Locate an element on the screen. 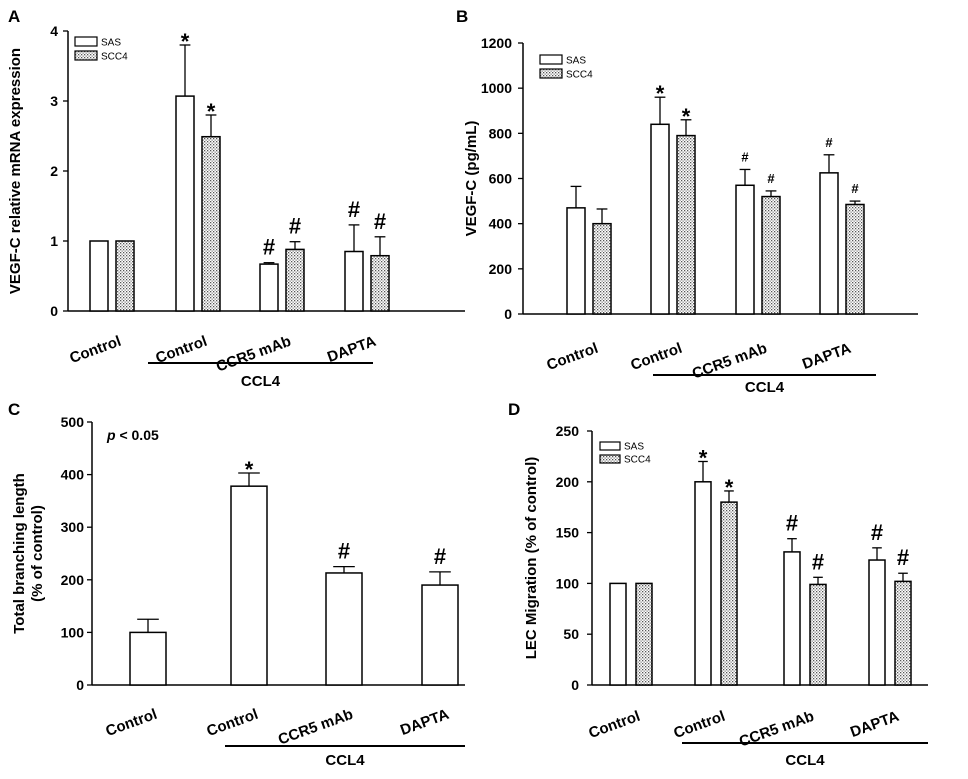 This screenshot has width=968, height=779. y-axis-label: VEGF-C (pg/mL) is located at coordinates (471, 179).